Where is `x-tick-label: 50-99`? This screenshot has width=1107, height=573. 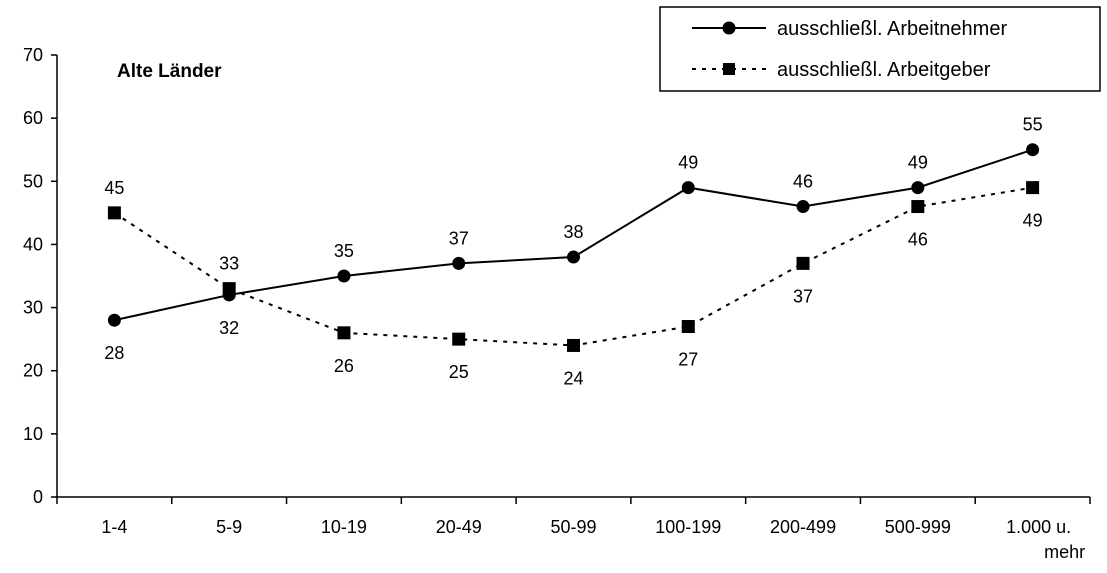 x-tick-label: 50-99 is located at coordinates (573, 527).